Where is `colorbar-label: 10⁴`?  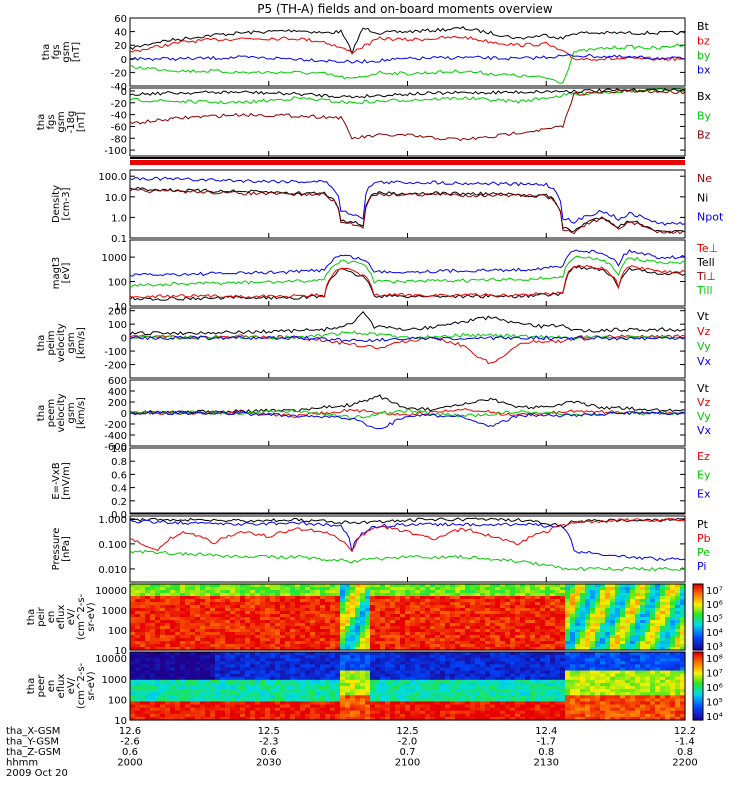
colorbar-label: 10⁴ is located at coordinates (714, 633).